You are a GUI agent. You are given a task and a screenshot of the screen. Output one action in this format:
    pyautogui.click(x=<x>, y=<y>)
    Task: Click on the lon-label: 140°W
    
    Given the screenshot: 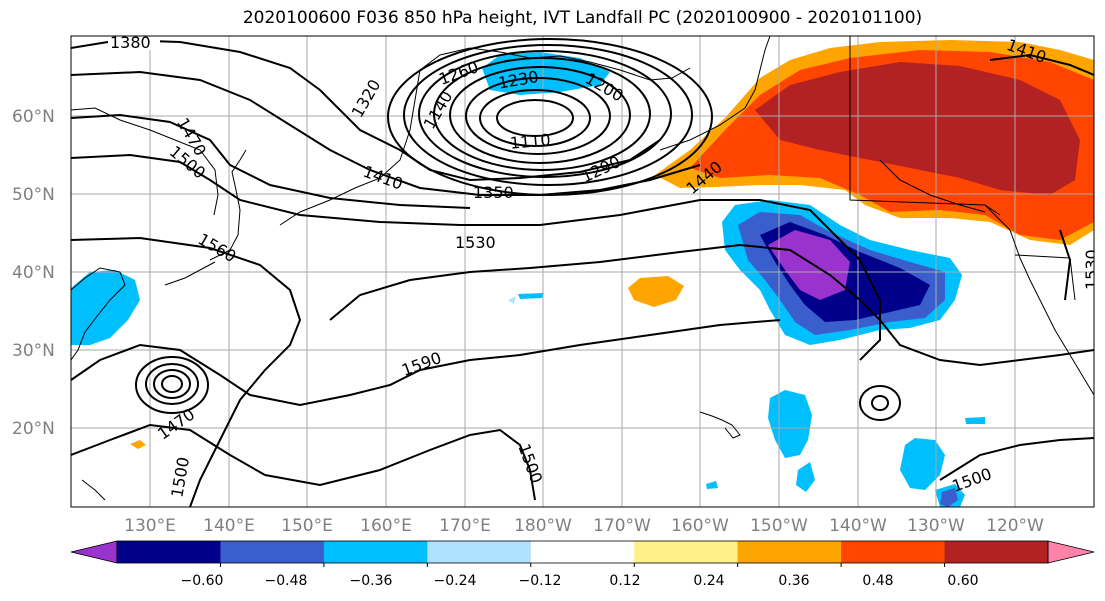 What is the action you would take?
    pyautogui.click(x=858, y=526)
    